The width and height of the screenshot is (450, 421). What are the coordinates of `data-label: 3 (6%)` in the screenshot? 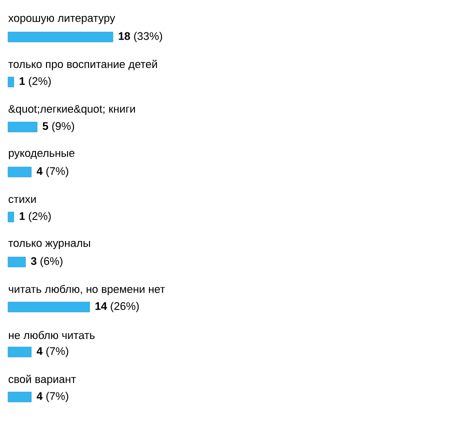 It's located at (46, 262).